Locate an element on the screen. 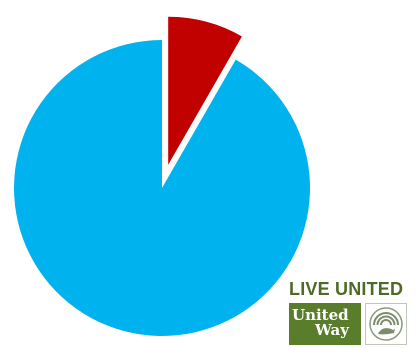 The image size is (420, 348). united-way-logo: LIVE UNITED United Way is located at coordinates (352, 312).